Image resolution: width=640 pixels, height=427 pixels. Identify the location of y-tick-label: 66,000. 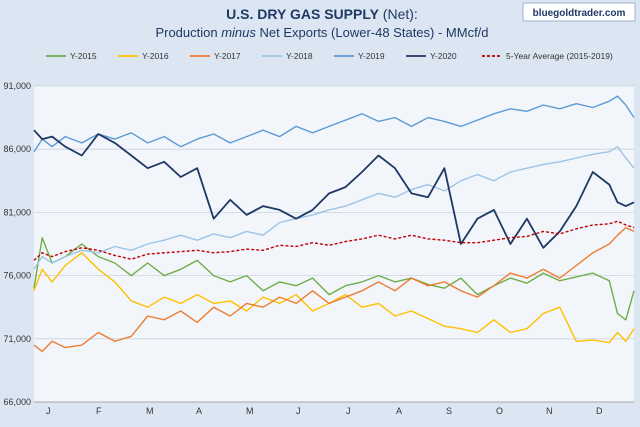
(17, 402).